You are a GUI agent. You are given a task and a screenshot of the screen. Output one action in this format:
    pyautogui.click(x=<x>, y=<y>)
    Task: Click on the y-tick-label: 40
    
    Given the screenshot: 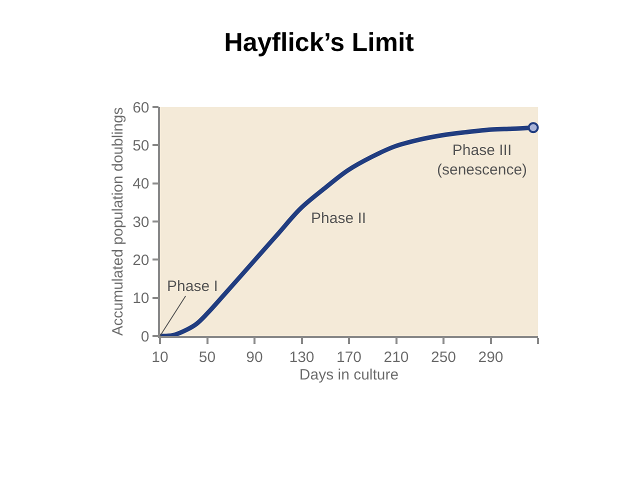 What is the action you would take?
    pyautogui.click(x=141, y=184)
    